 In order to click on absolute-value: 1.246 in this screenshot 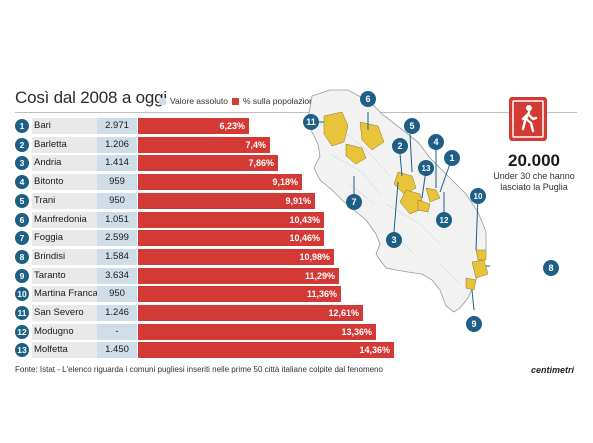, I will do `click(117, 313)`.